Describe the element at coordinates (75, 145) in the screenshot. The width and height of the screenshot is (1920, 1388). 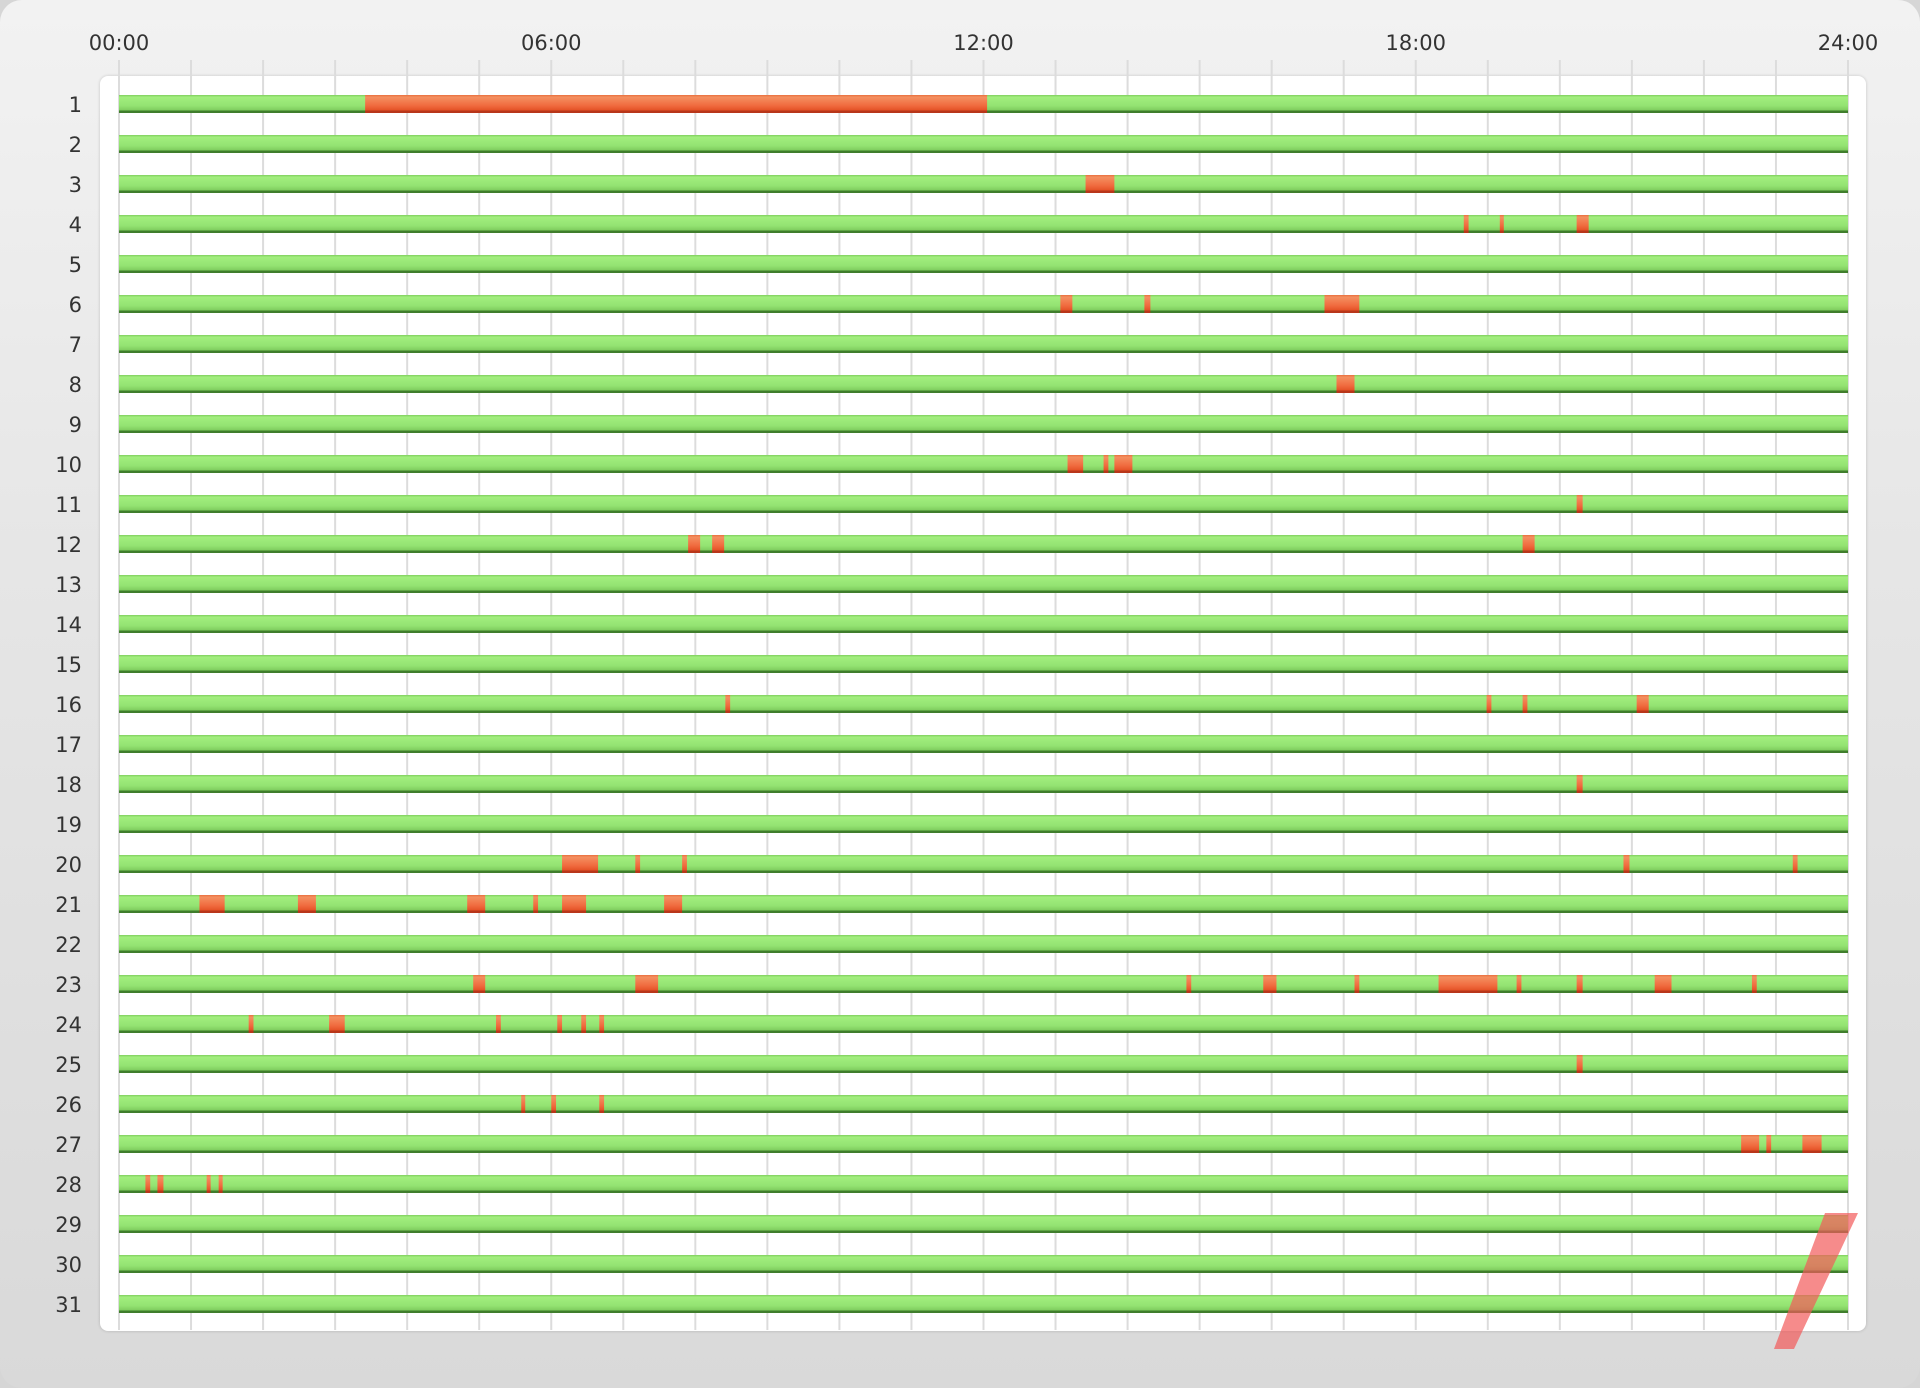
I see `day-label: 2` at that location.